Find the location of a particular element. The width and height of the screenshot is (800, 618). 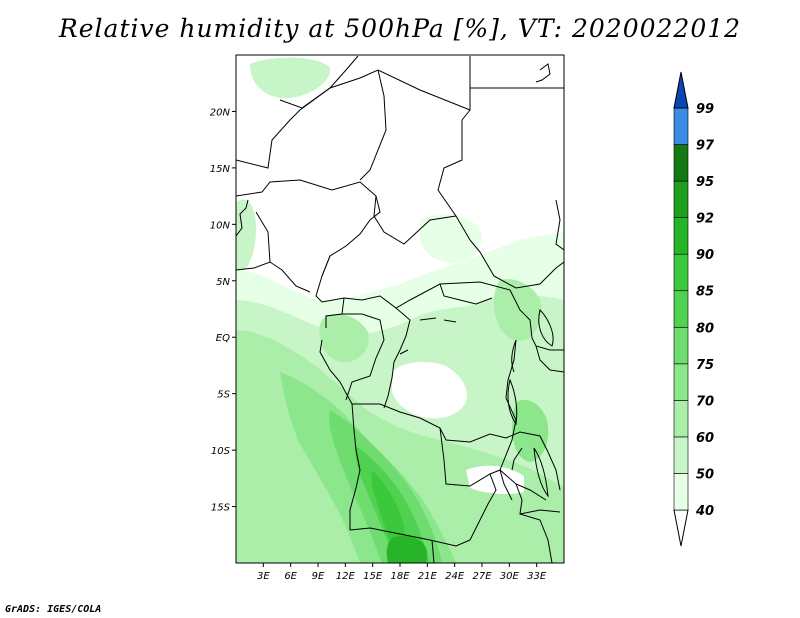

lon-tick-label: 15E is located at coordinates (373, 576).